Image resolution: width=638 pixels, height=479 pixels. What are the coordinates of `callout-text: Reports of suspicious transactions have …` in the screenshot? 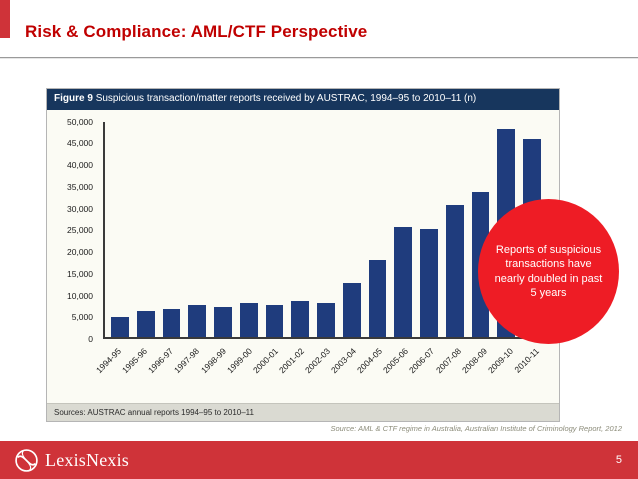 It's located at (548, 271).